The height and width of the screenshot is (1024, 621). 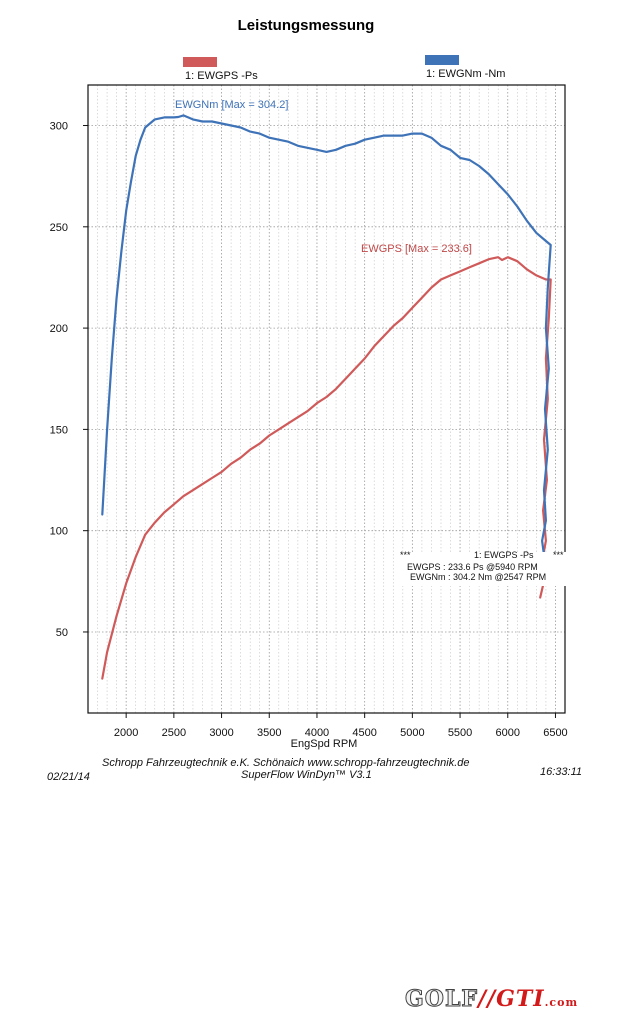 I want to click on power-max-annotation: EWGPS [Max = 233.6], so click(x=416, y=249).